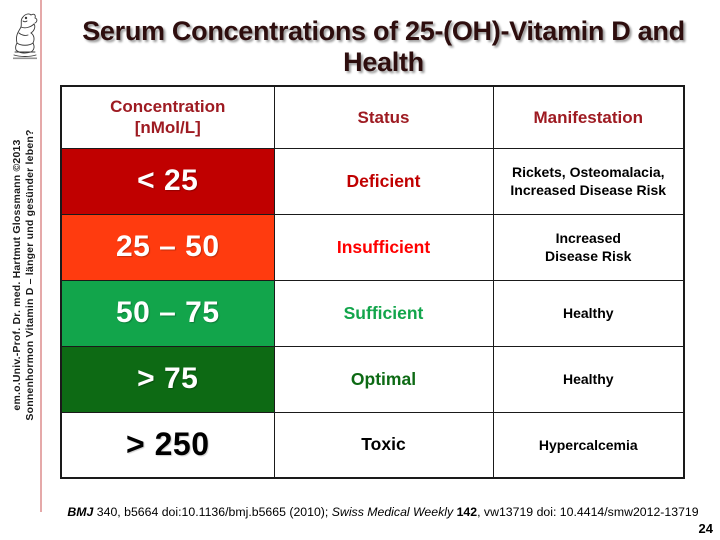 This screenshot has height=540, width=720. Describe the element at coordinates (383, 379) in the screenshot. I see `cell-status: Optimal` at that location.